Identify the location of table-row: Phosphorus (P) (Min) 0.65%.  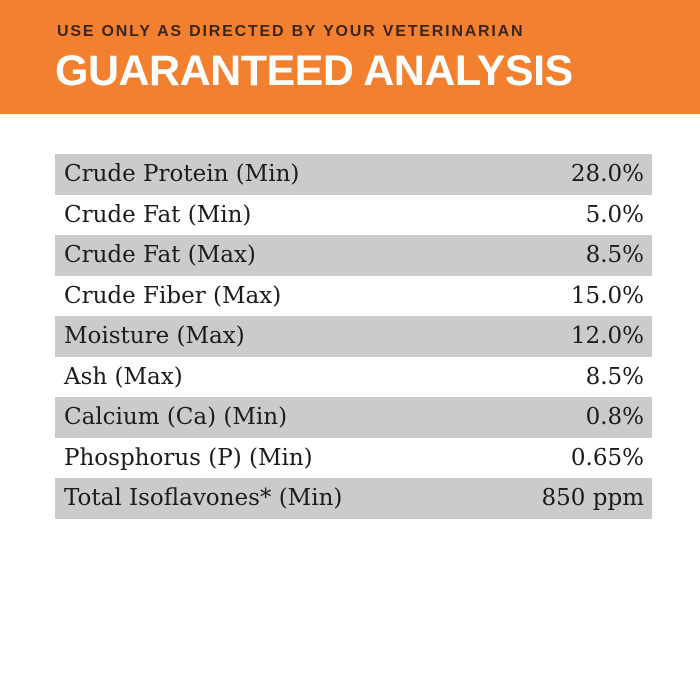
(353, 457).